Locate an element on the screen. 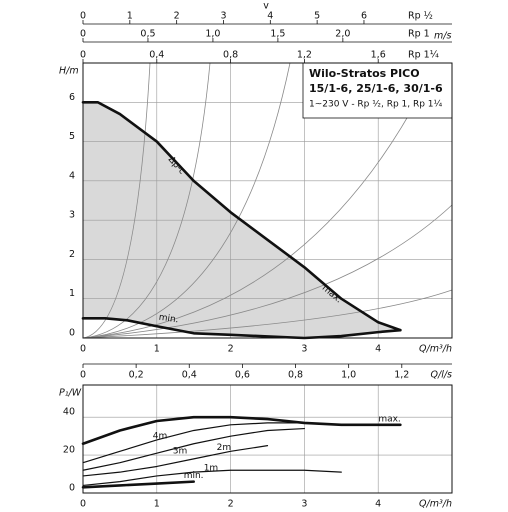 The height and width of the screenshot is (512, 508). bottom-tick-label: 0 is located at coordinates (83, 375).